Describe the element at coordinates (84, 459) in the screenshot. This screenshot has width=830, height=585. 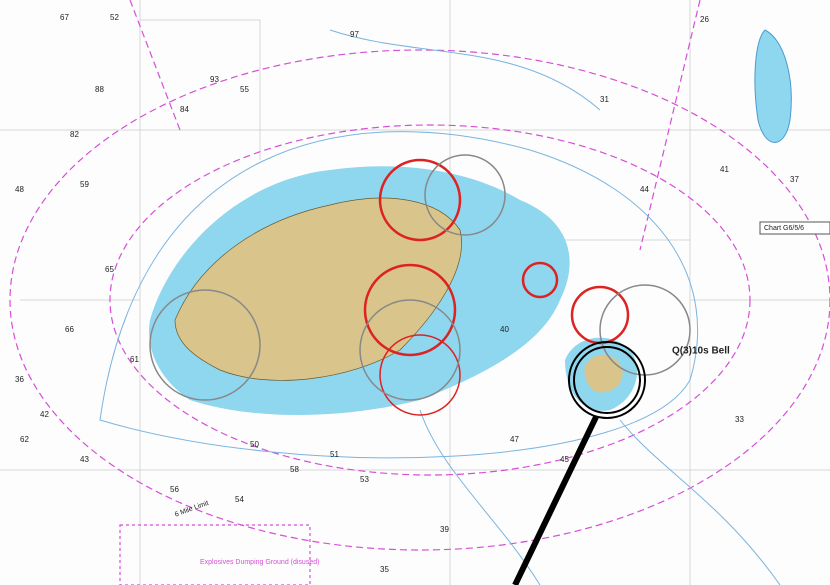
I see `sounding: 43` at that location.